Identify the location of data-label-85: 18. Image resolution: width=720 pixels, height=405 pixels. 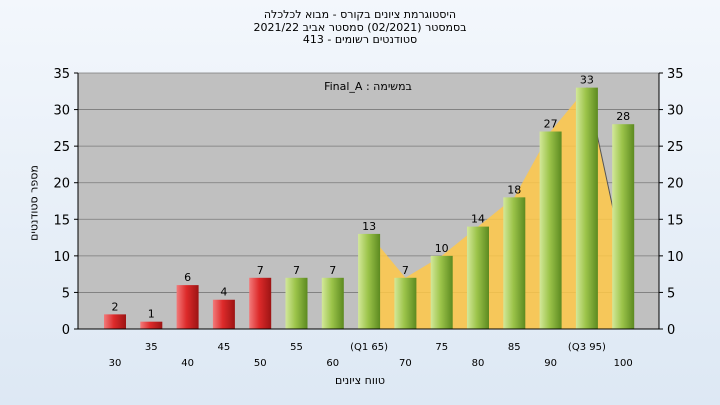
(514, 189).